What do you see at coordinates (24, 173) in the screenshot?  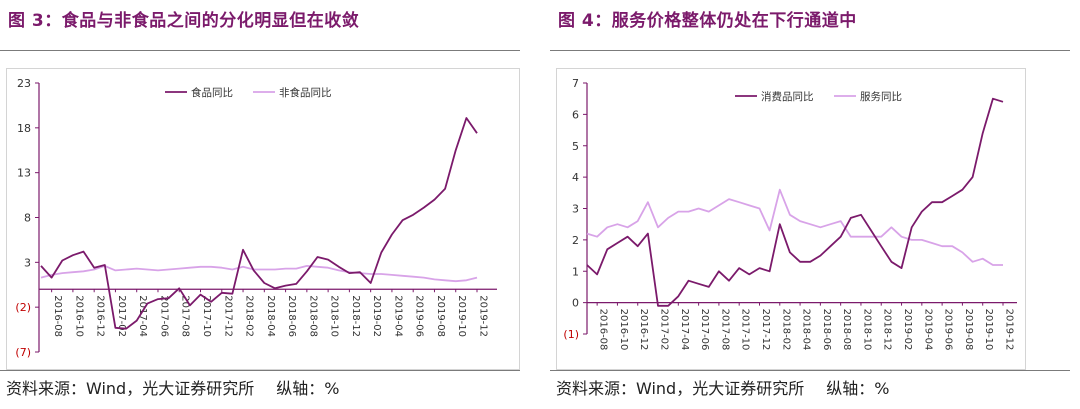 I see `y-tick-label: 13` at bounding box center [24, 173].